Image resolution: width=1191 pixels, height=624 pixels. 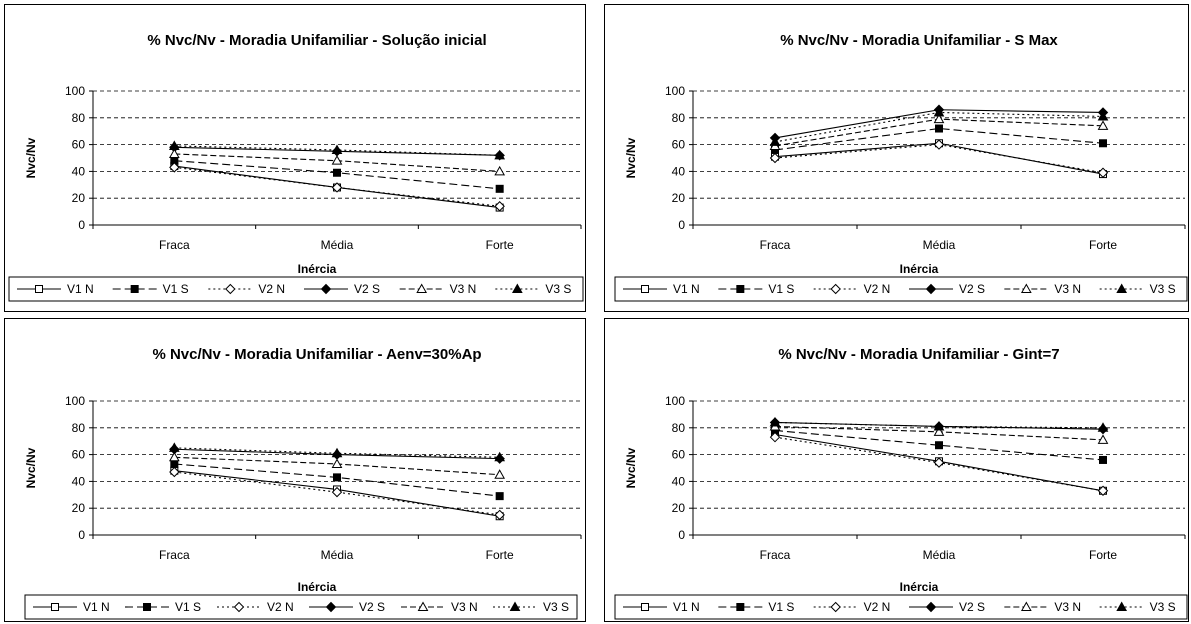 What do you see at coordinates (679, 198) in the screenshot?
I see `y-tick-label: 20` at bounding box center [679, 198].